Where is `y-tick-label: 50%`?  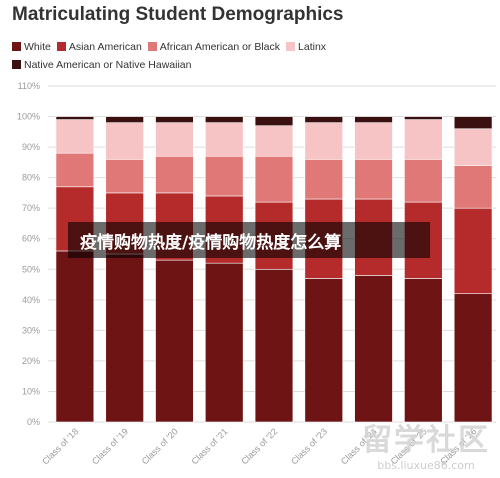
y-tick-label: 50% is located at coordinates (31, 269).